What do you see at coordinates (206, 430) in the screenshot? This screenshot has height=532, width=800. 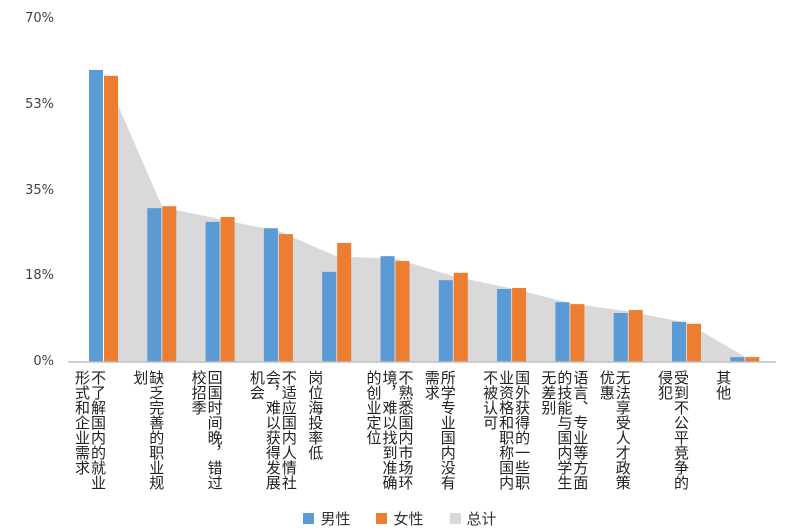 I see `x-tick-label: 回国时间晚，错过校招季` at bounding box center [206, 430].